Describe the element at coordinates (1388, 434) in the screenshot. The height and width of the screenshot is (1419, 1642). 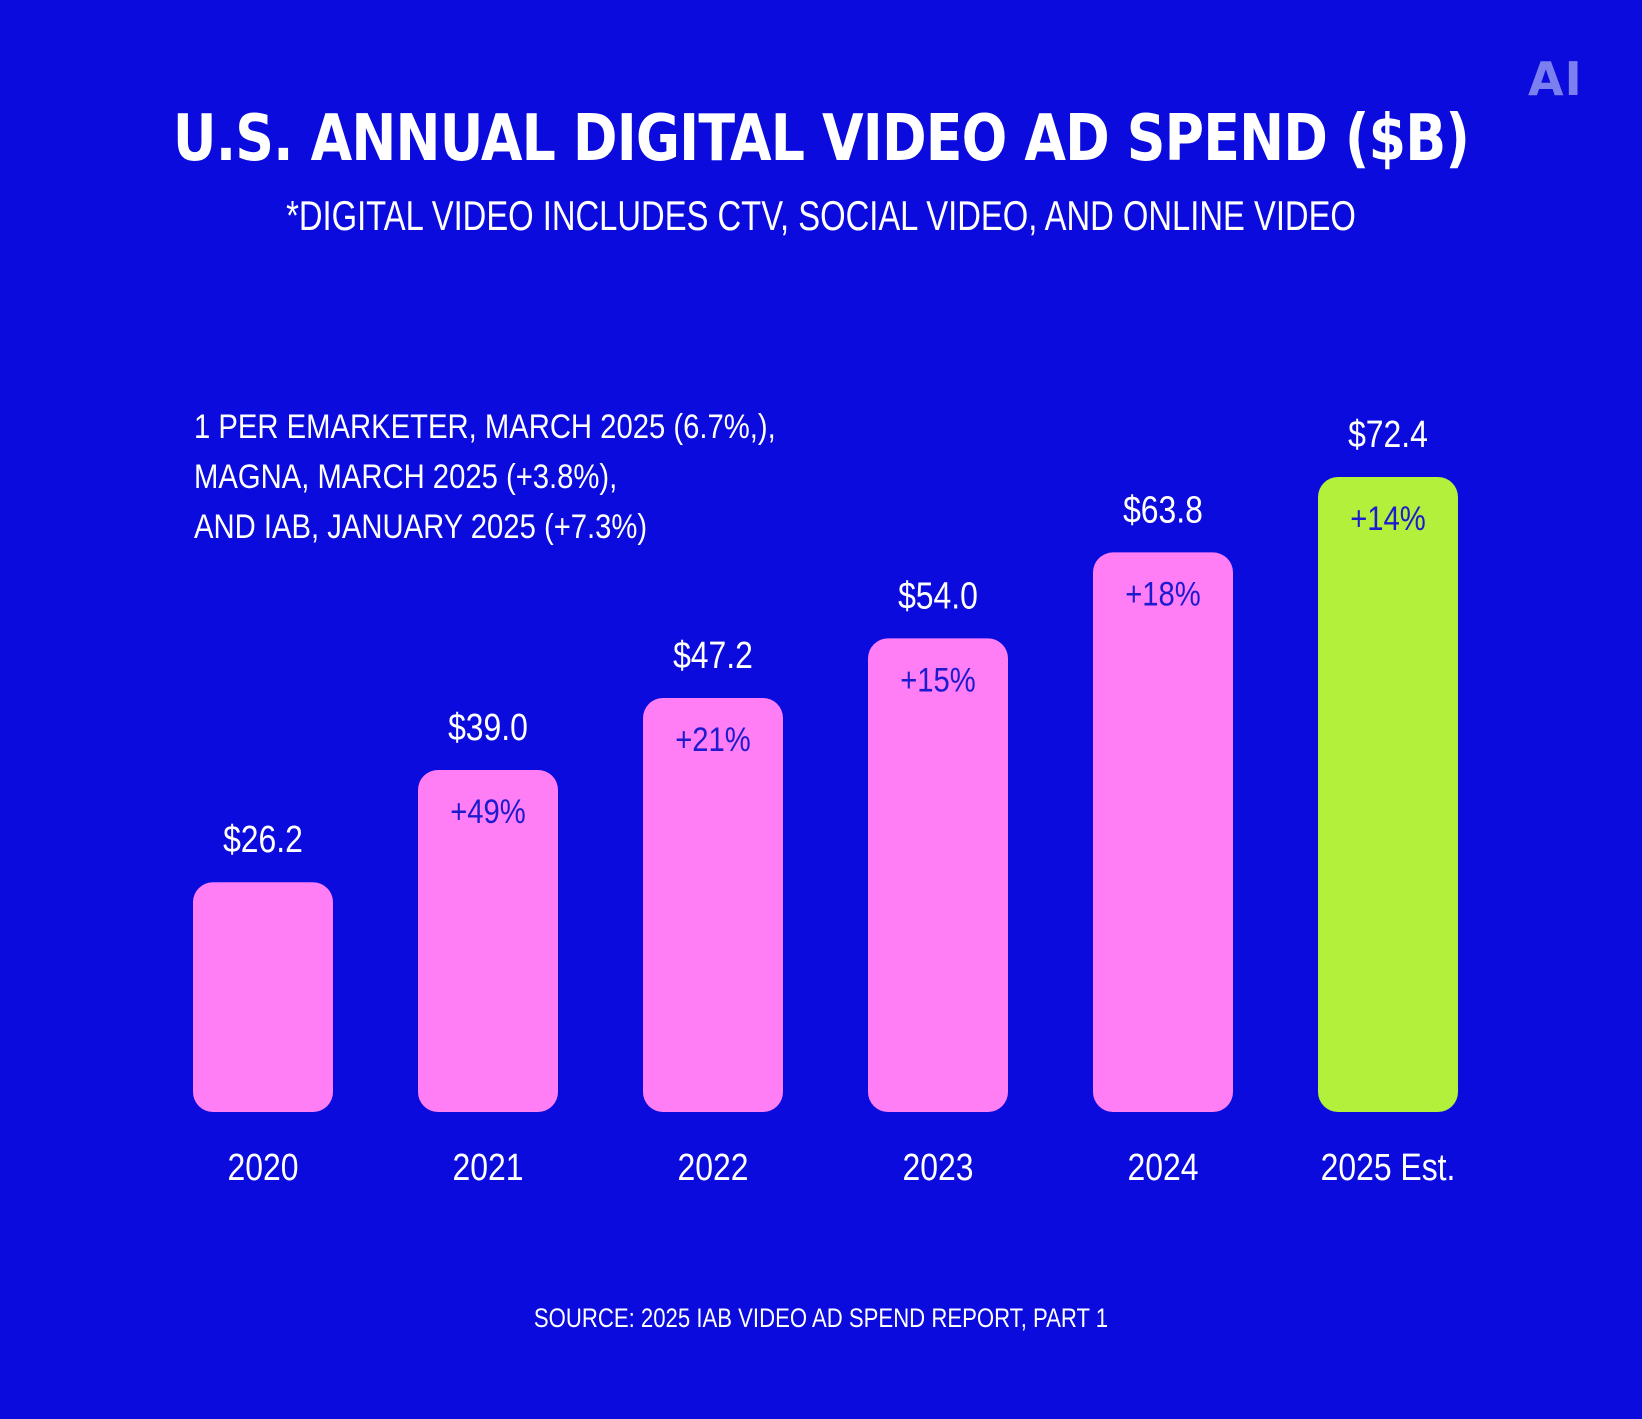
I see `bar-value-label: $72.4` at that location.